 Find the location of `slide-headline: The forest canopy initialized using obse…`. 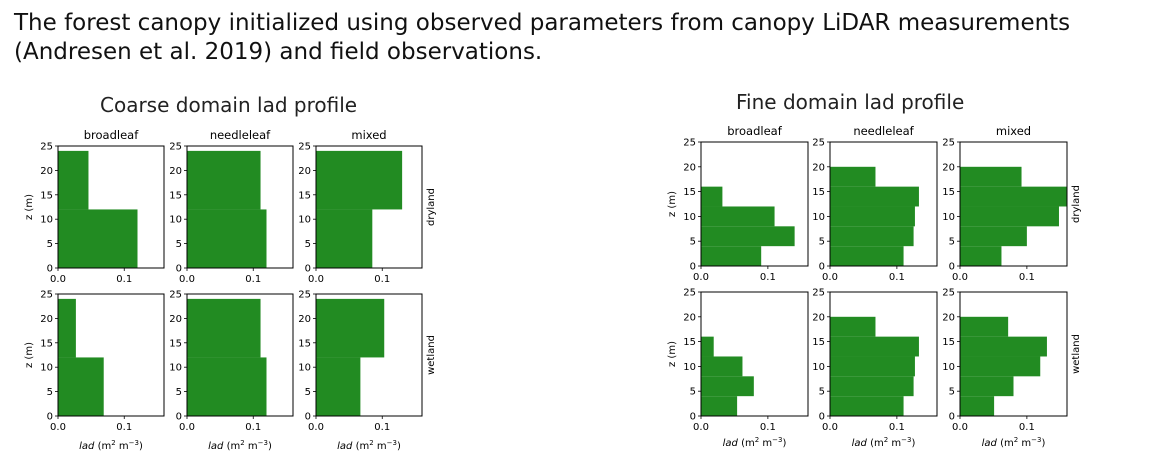

slide-headline: The forest canopy initialized using obse… is located at coordinates (579, 38).